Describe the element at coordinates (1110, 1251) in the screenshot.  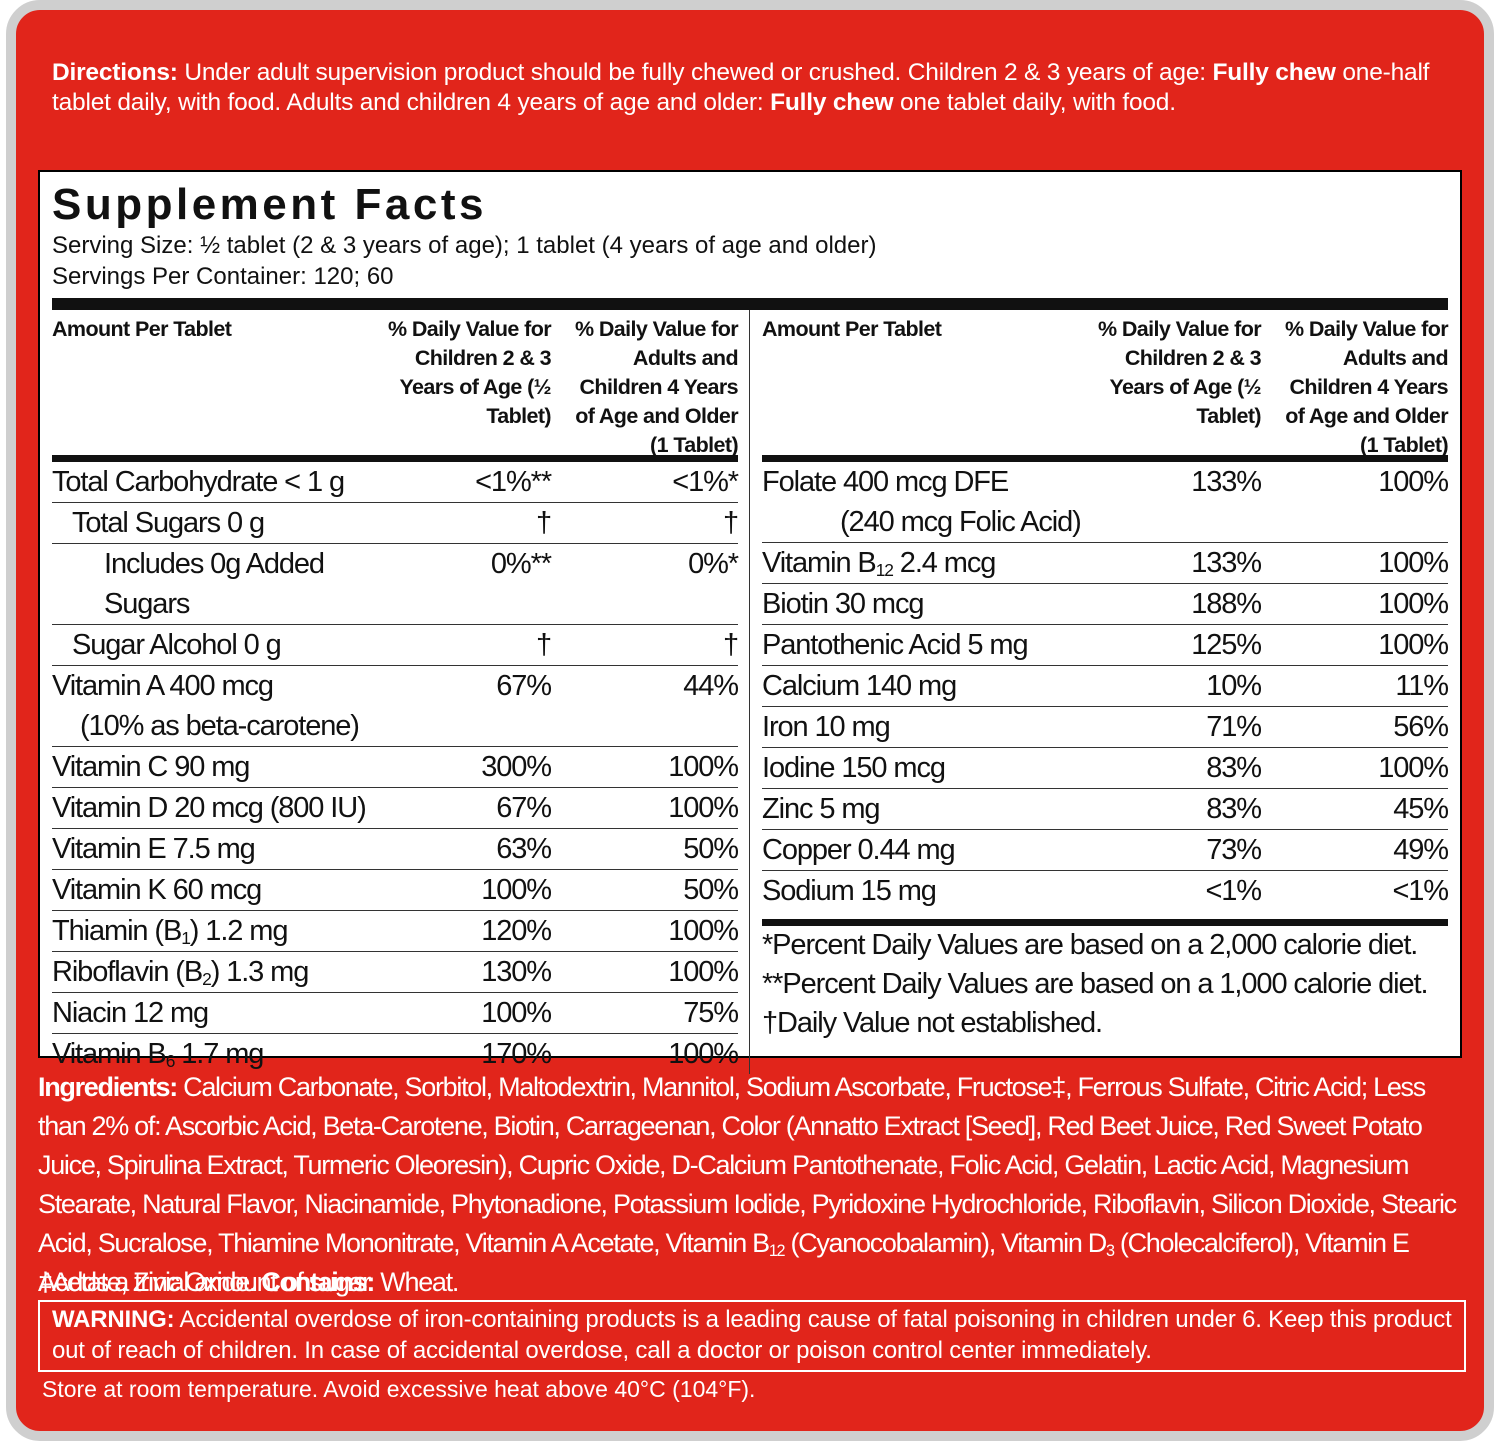
I see `subscript: 3` at that location.